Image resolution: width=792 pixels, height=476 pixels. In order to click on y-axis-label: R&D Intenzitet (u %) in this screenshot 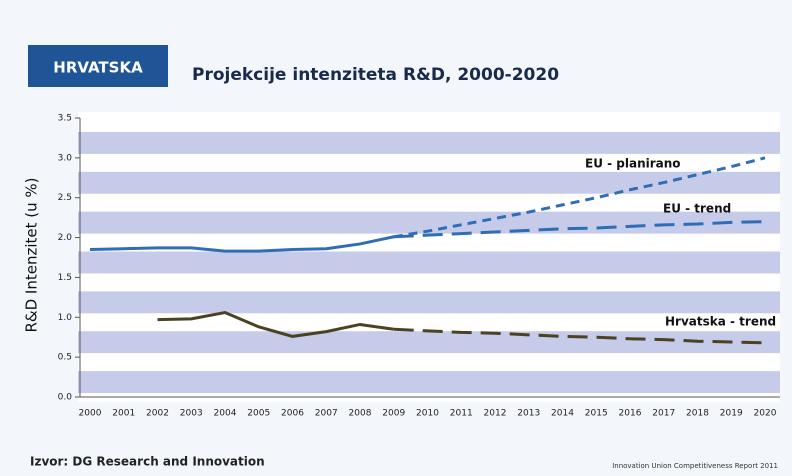, I will do `click(32, 254)`.